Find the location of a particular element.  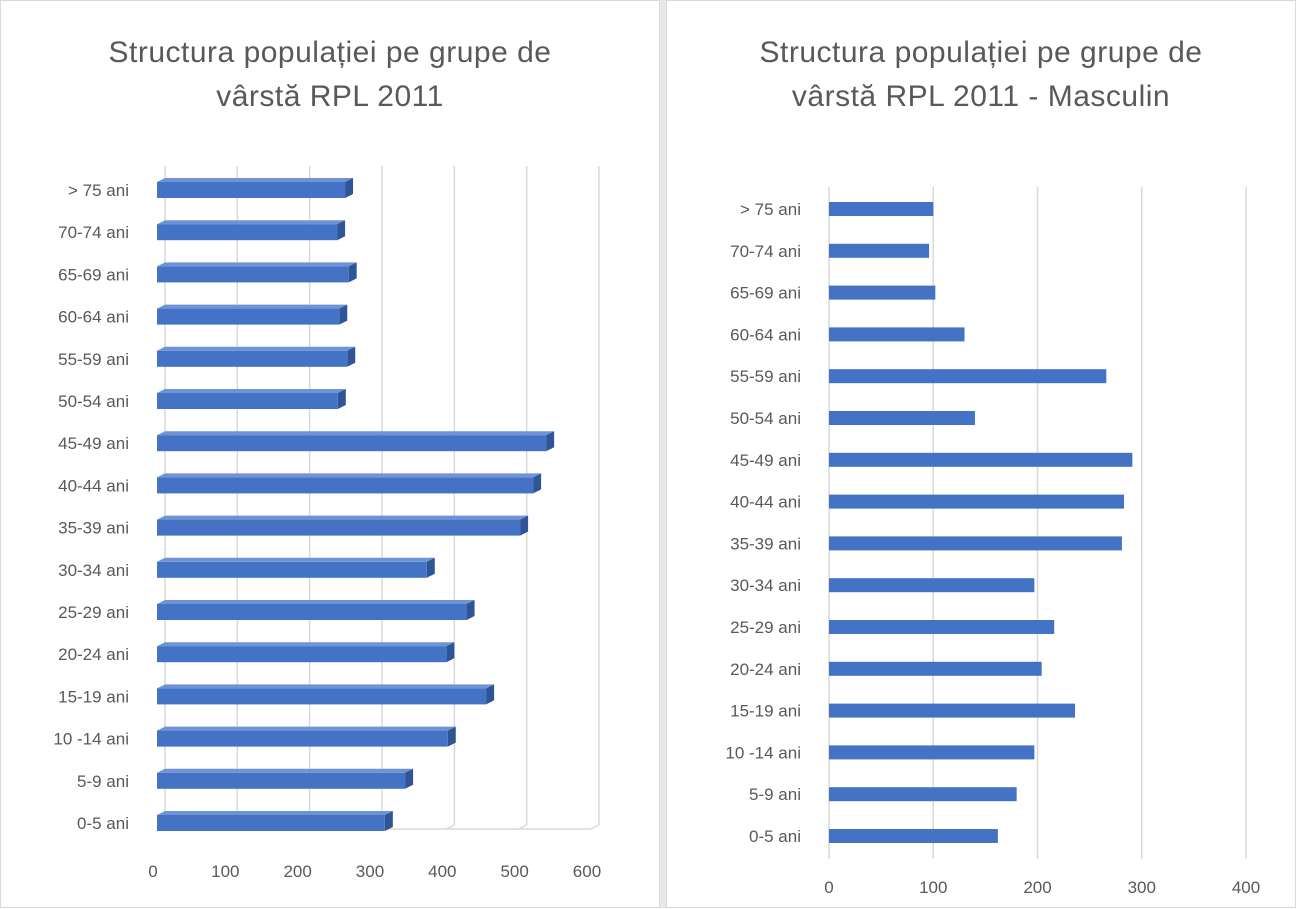

category-label-total: 10 -14 ani is located at coordinates (91, 739).